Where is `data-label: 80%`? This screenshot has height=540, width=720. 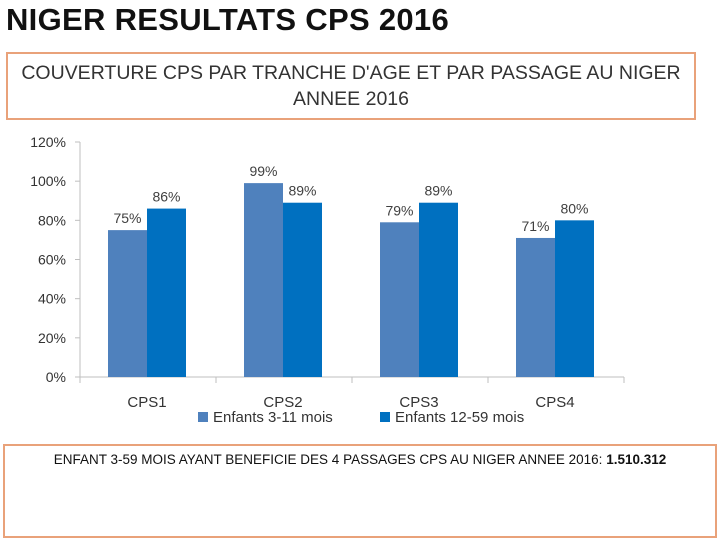
data-label: 80% is located at coordinates (574, 208).